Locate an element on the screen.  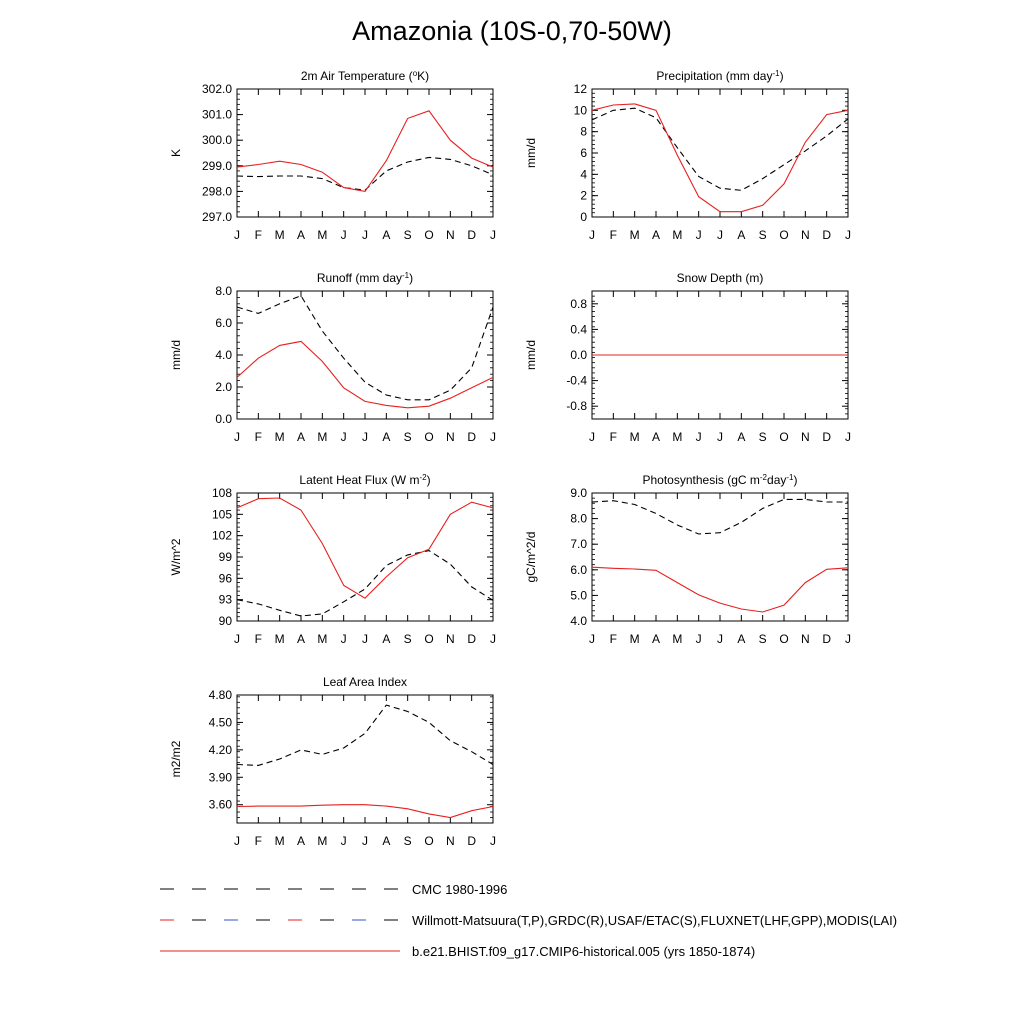
y-tick-label: 2 is located at coordinates (583, 196).